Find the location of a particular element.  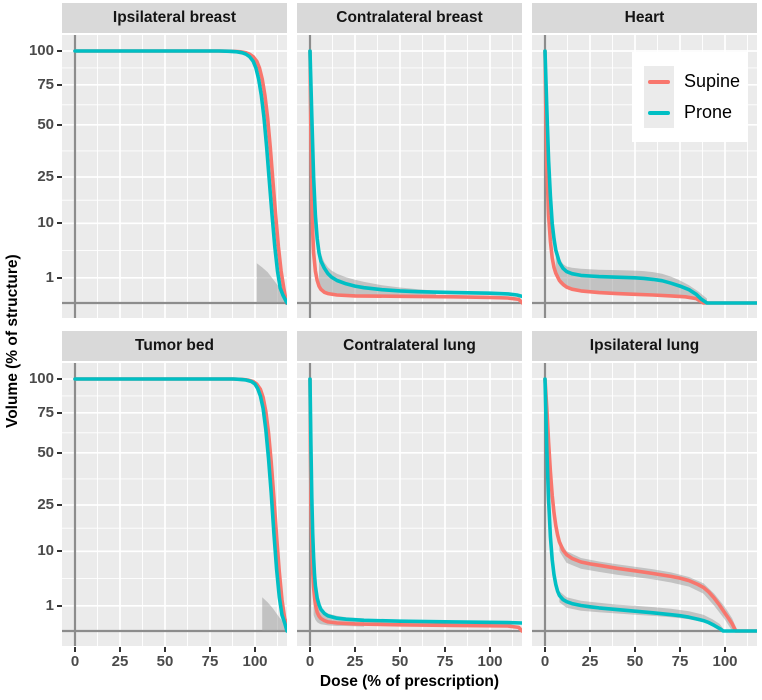

facet-strip-heart: Heart is located at coordinates (644, 18).